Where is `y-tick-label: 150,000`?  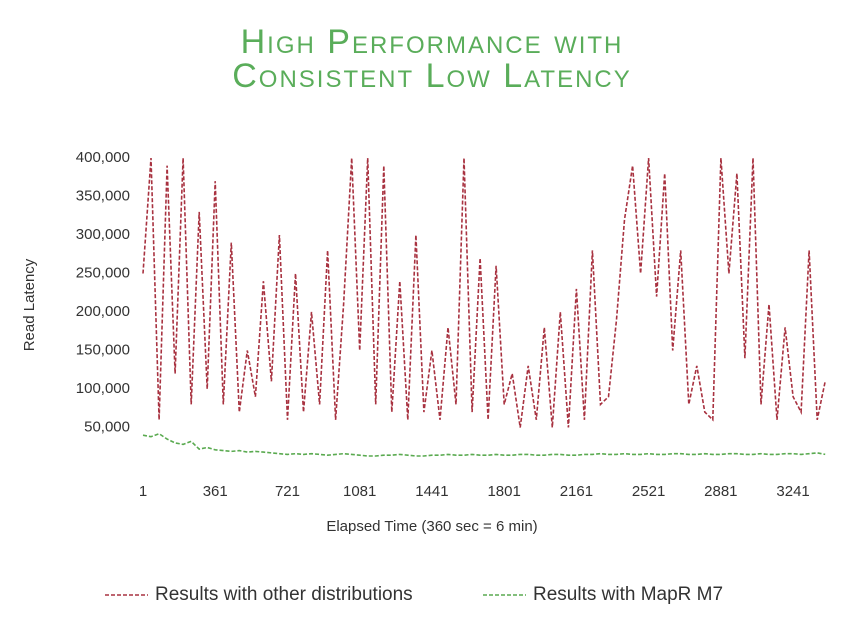
y-tick-label: 150,000 is located at coordinates (103, 349).